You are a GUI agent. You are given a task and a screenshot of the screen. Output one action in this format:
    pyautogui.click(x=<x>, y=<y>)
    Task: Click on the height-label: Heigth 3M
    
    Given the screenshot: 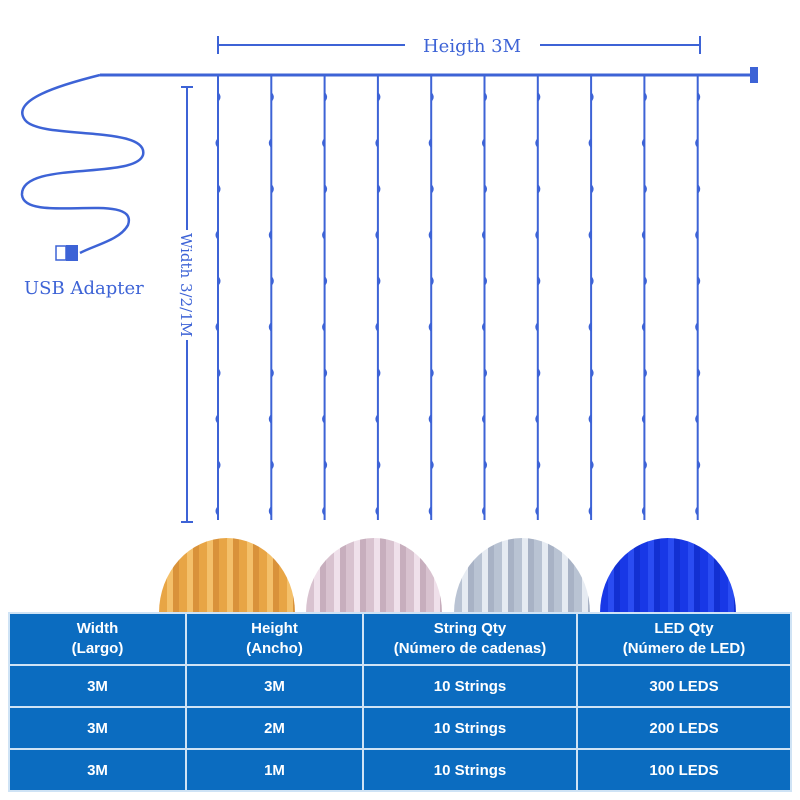 What is the action you would take?
    pyautogui.click(x=472, y=46)
    